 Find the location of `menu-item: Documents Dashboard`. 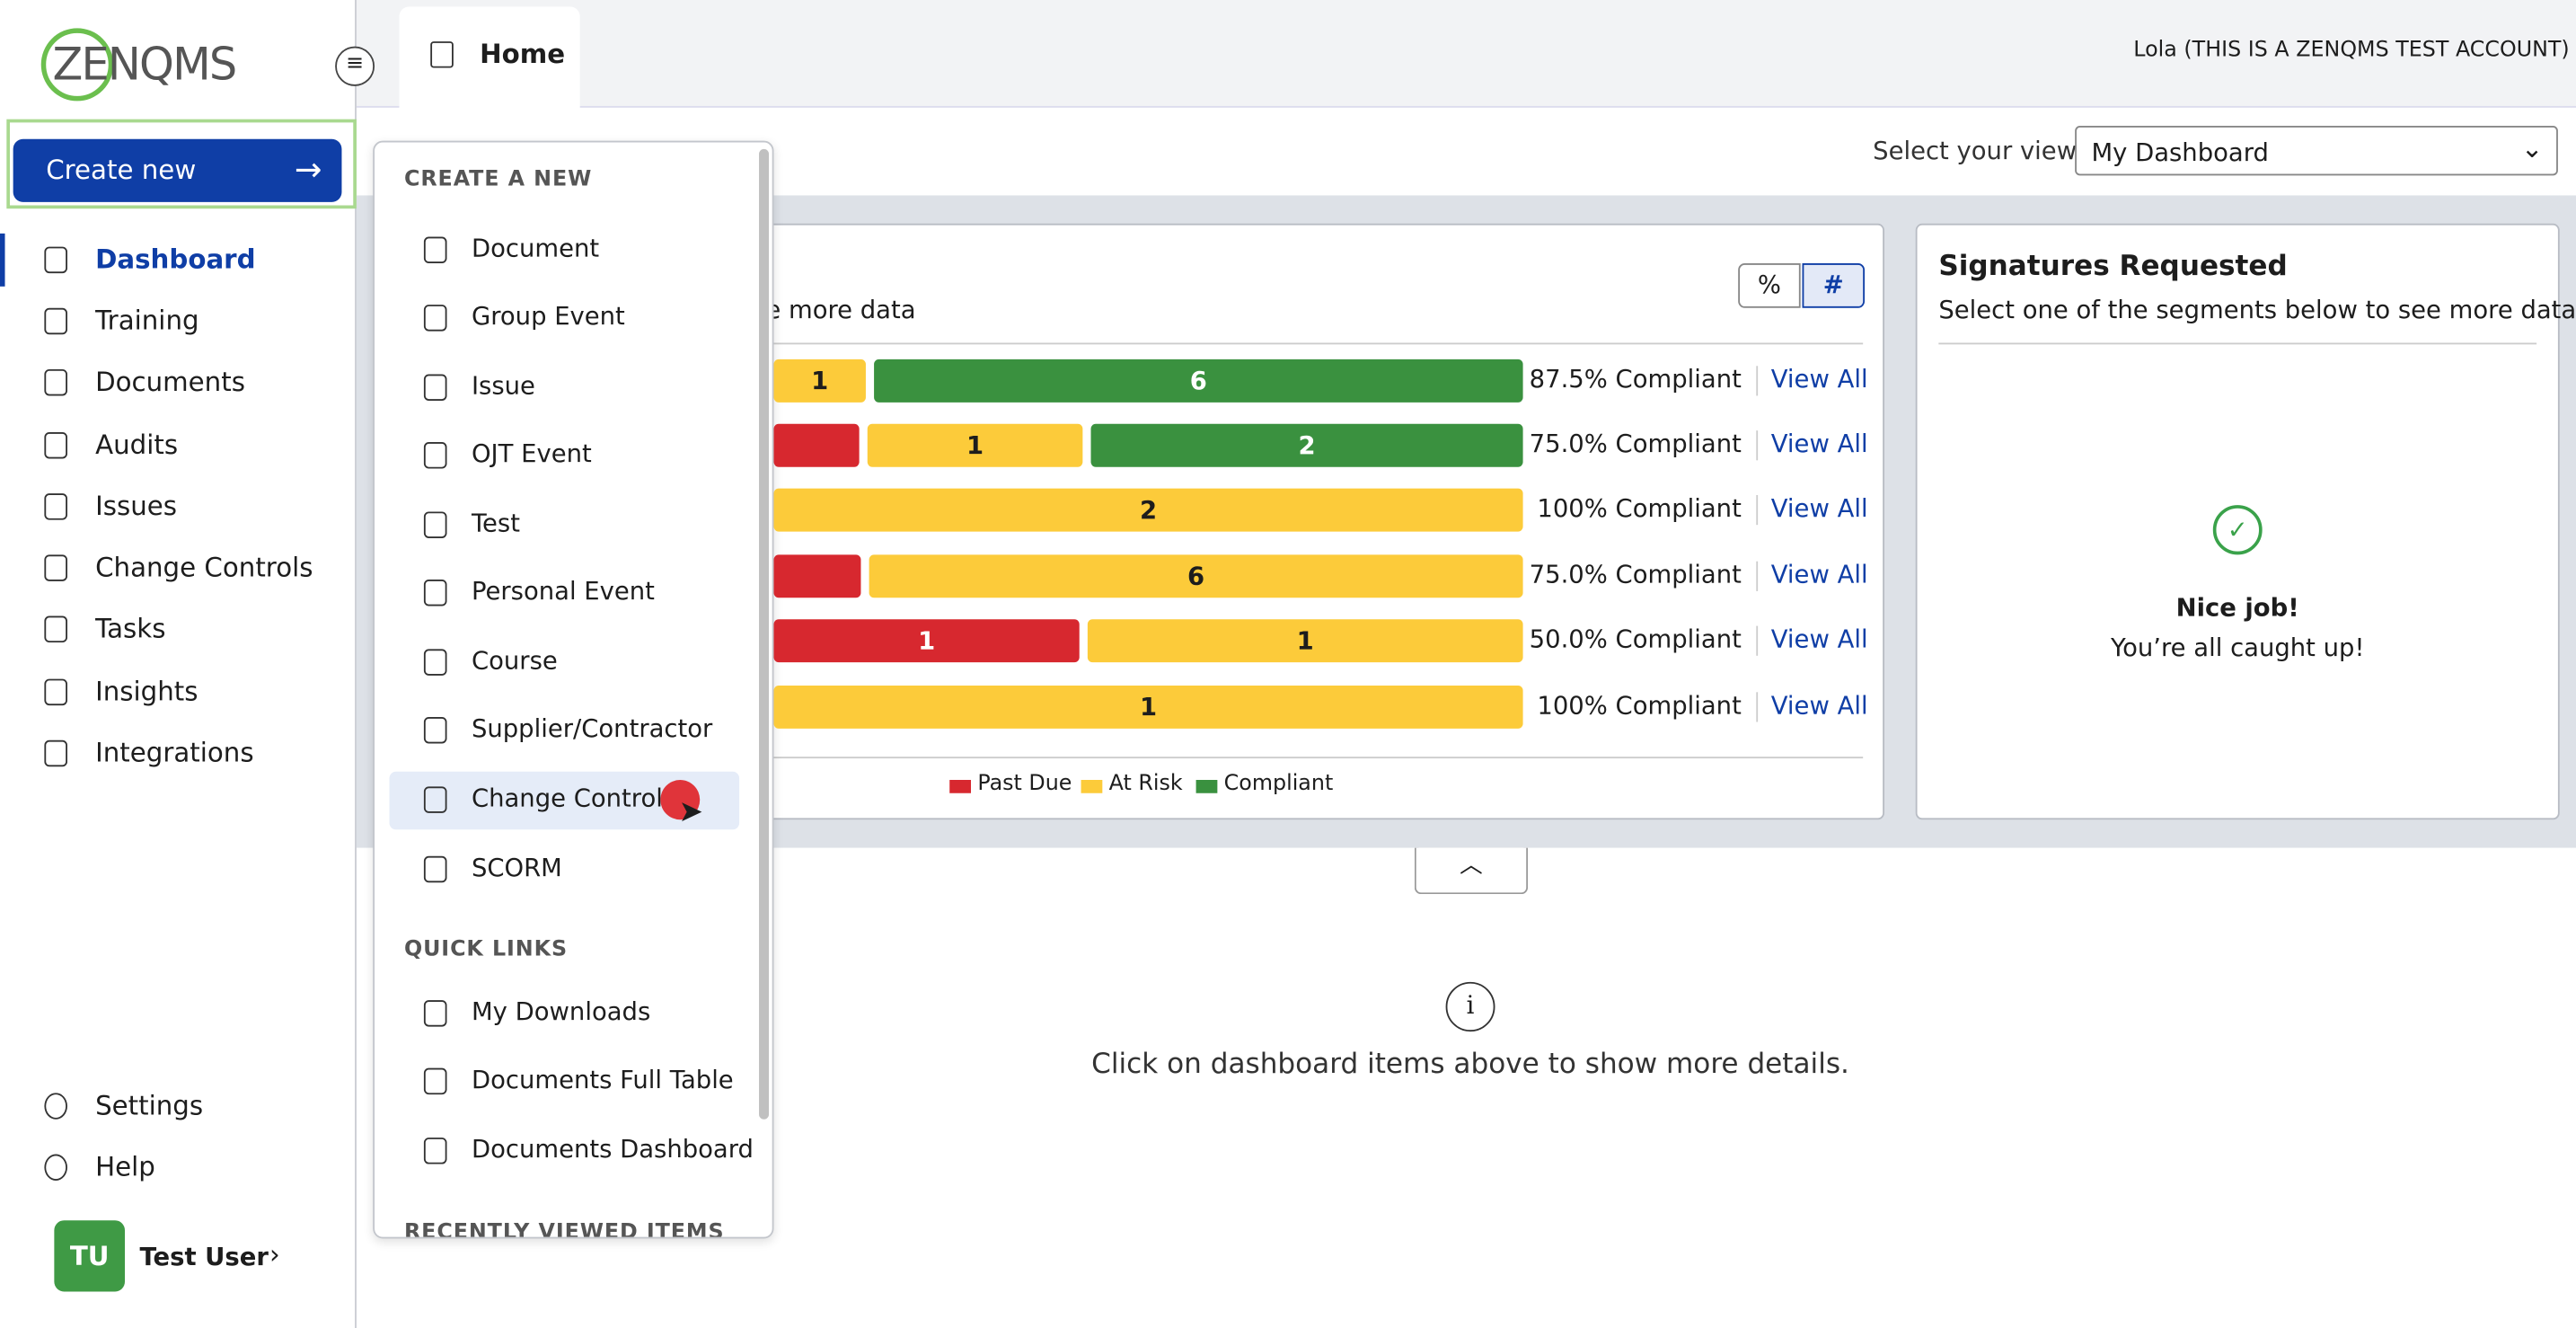

menu-item: Documents Dashboard is located at coordinates (612, 1149).